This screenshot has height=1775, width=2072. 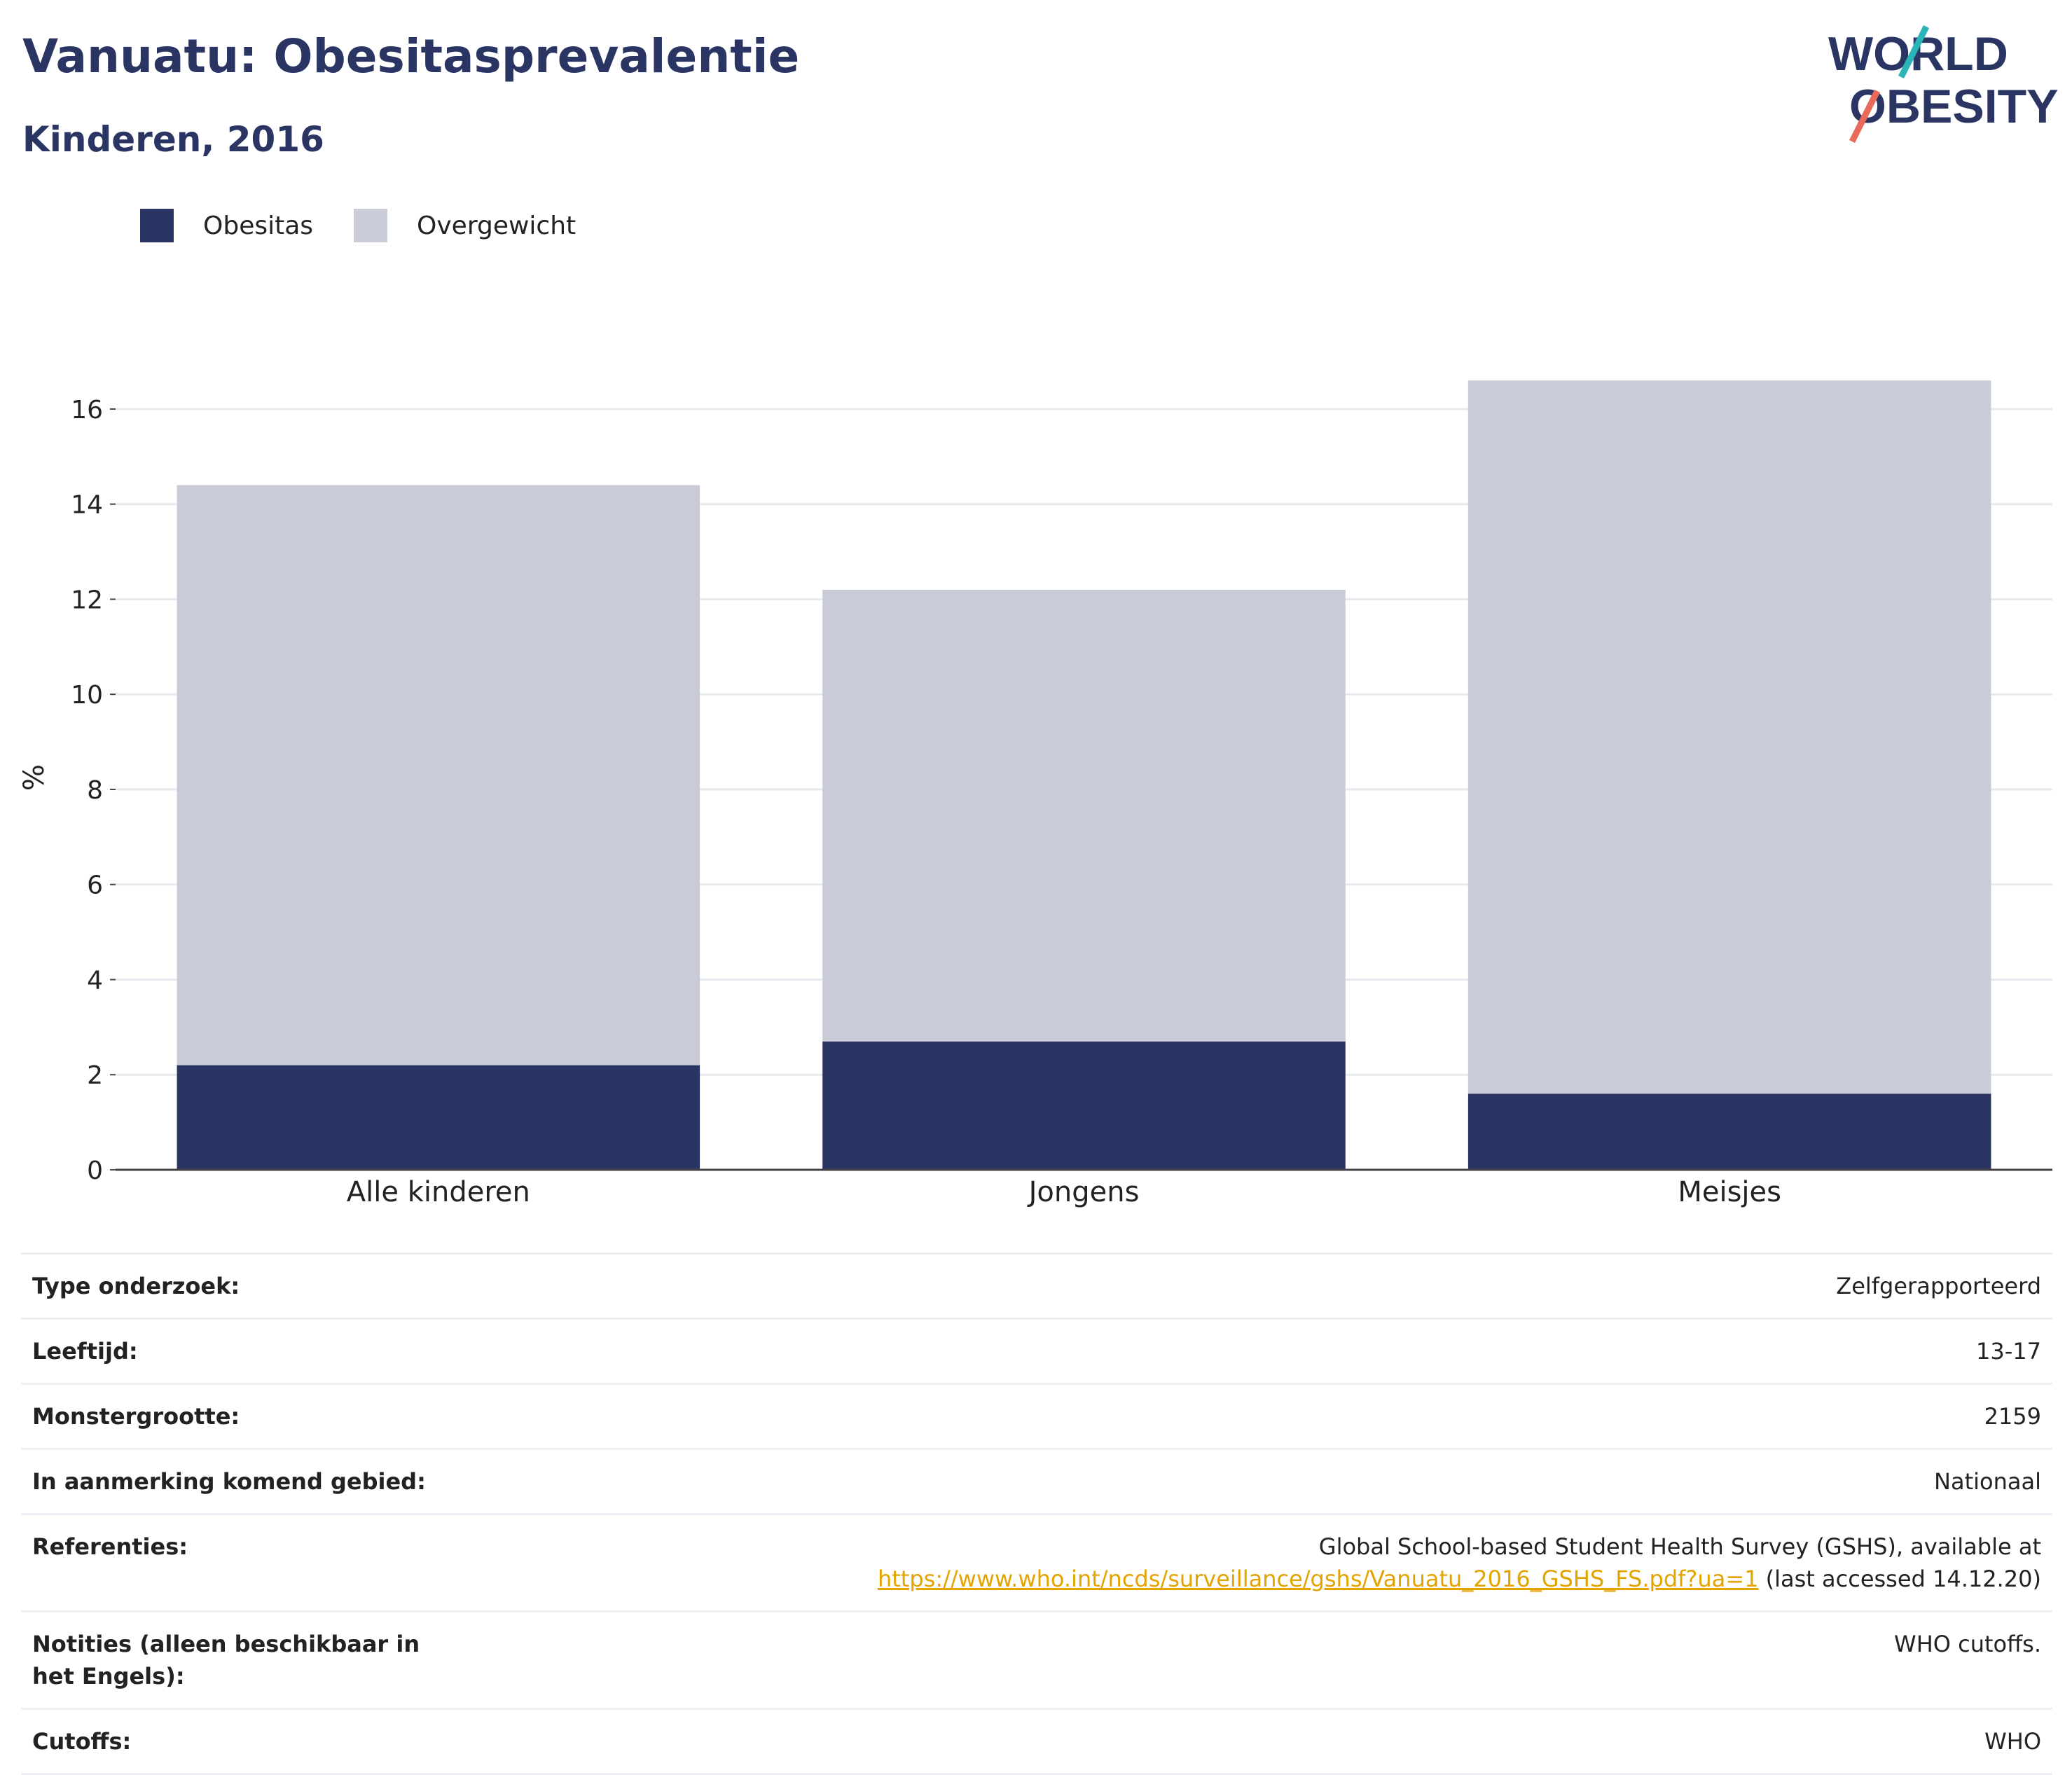 I want to click on legend-label-overgewicht: Overgewicht, so click(x=497, y=225).